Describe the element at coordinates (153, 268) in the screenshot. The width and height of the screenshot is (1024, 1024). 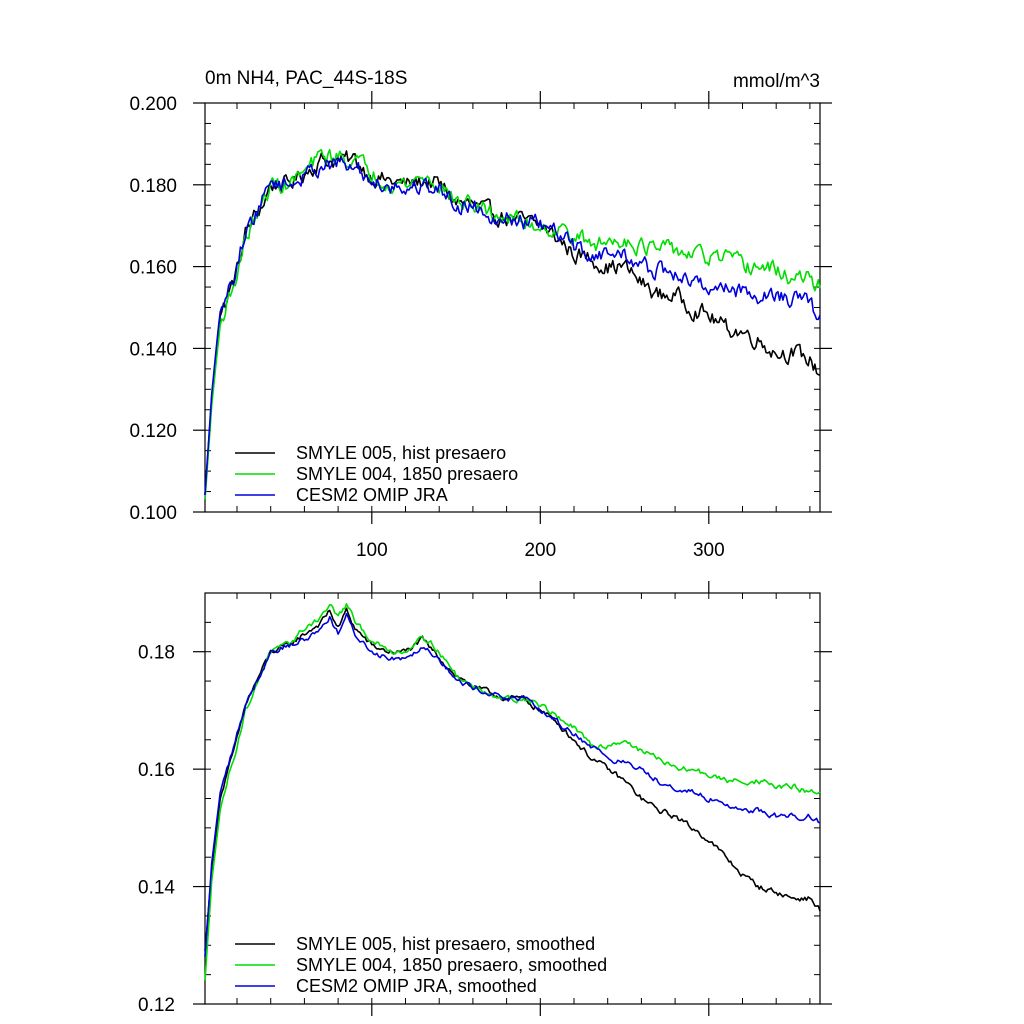
I see `y-tick-label: 0.160` at that location.